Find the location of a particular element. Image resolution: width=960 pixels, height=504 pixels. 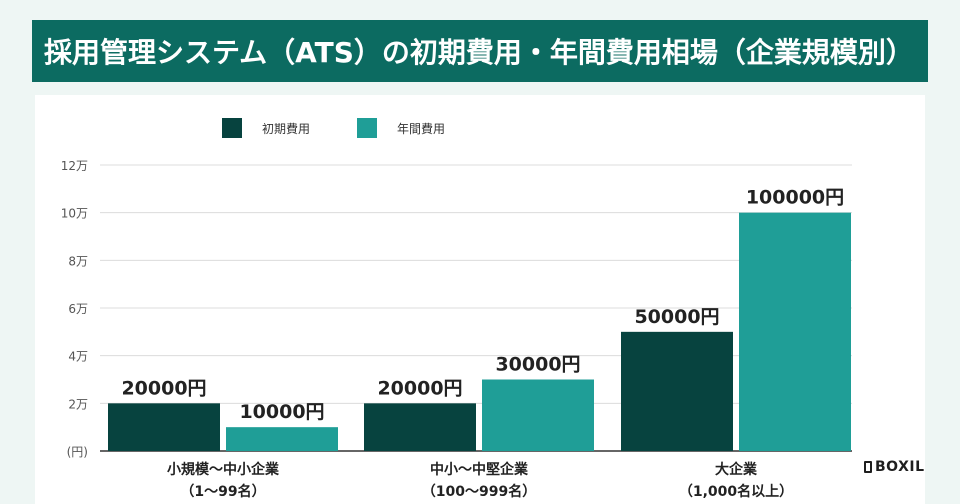

brand-name: BOXIL is located at coordinates (900, 467).